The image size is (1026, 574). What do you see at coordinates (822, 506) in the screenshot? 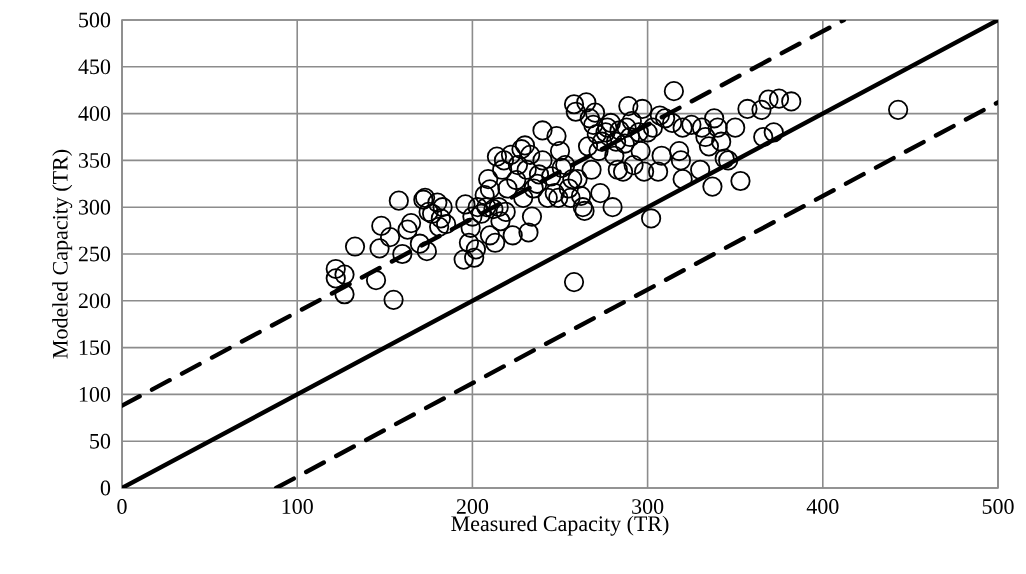
I see `x-tick-label: 400` at bounding box center [822, 506].